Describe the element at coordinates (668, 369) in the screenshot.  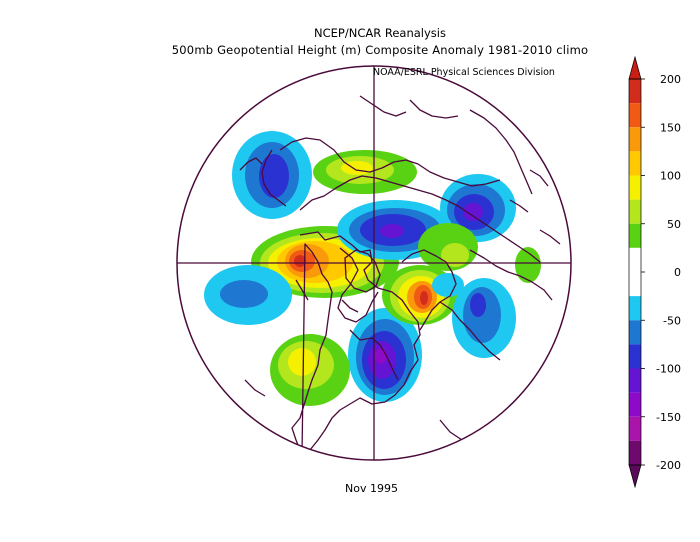
I see `colorbar-label-6: -100` at that location.